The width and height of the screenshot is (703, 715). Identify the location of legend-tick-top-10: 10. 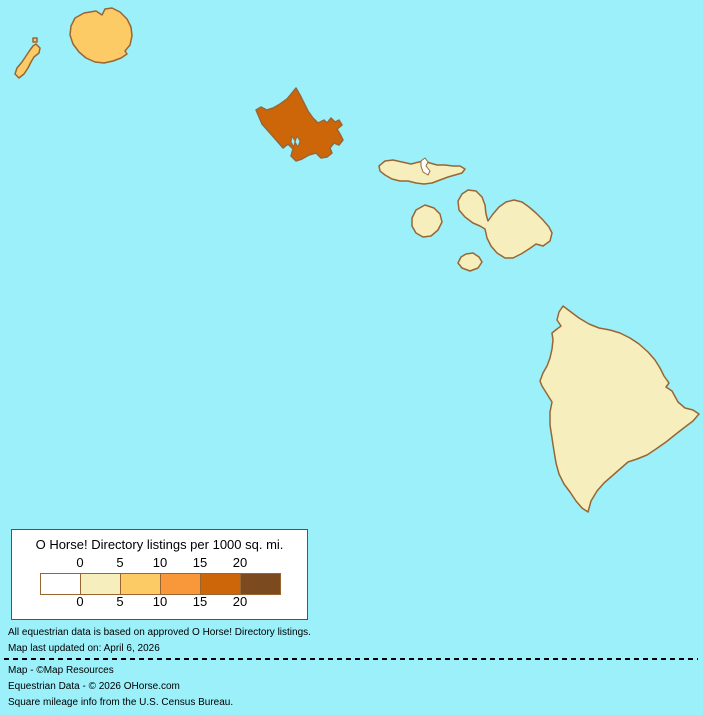
(160, 562).